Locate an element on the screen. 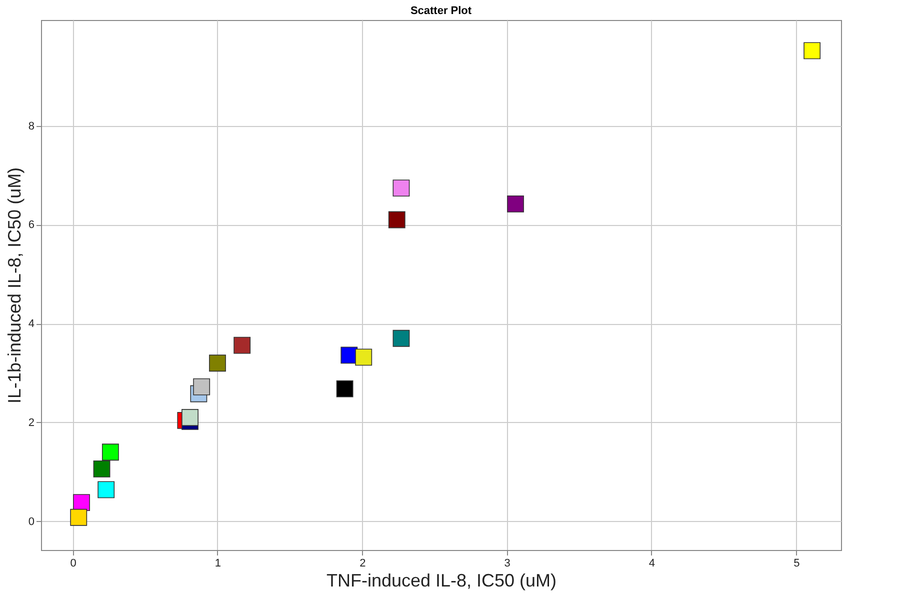 Image resolution: width=914 pixels, height=605 pixels. y-tick-label: 4 is located at coordinates (31, 324).